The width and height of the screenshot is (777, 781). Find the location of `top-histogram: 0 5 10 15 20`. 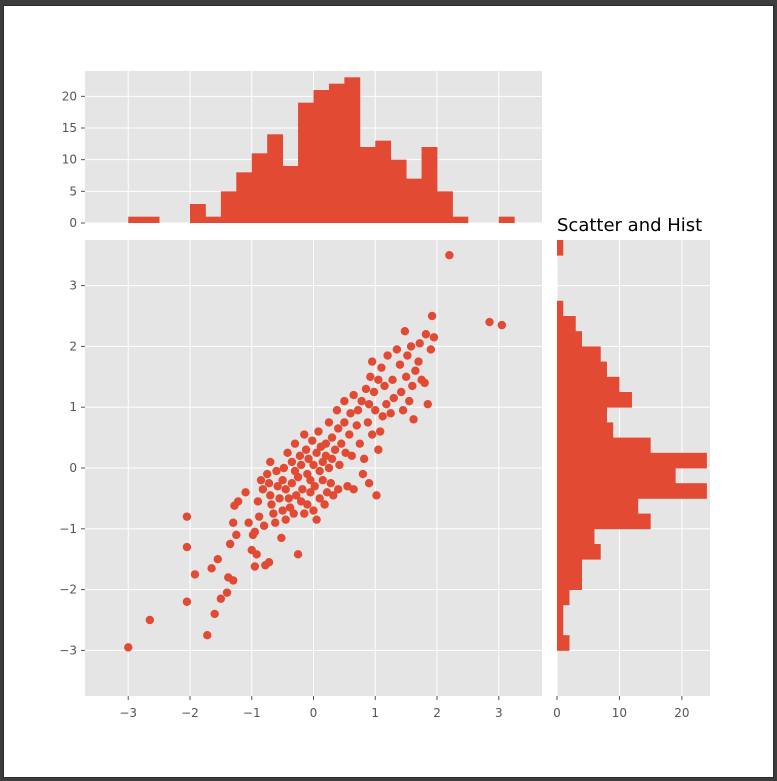

top-histogram: 0 5 10 15 20 is located at coordinates (302, 150).